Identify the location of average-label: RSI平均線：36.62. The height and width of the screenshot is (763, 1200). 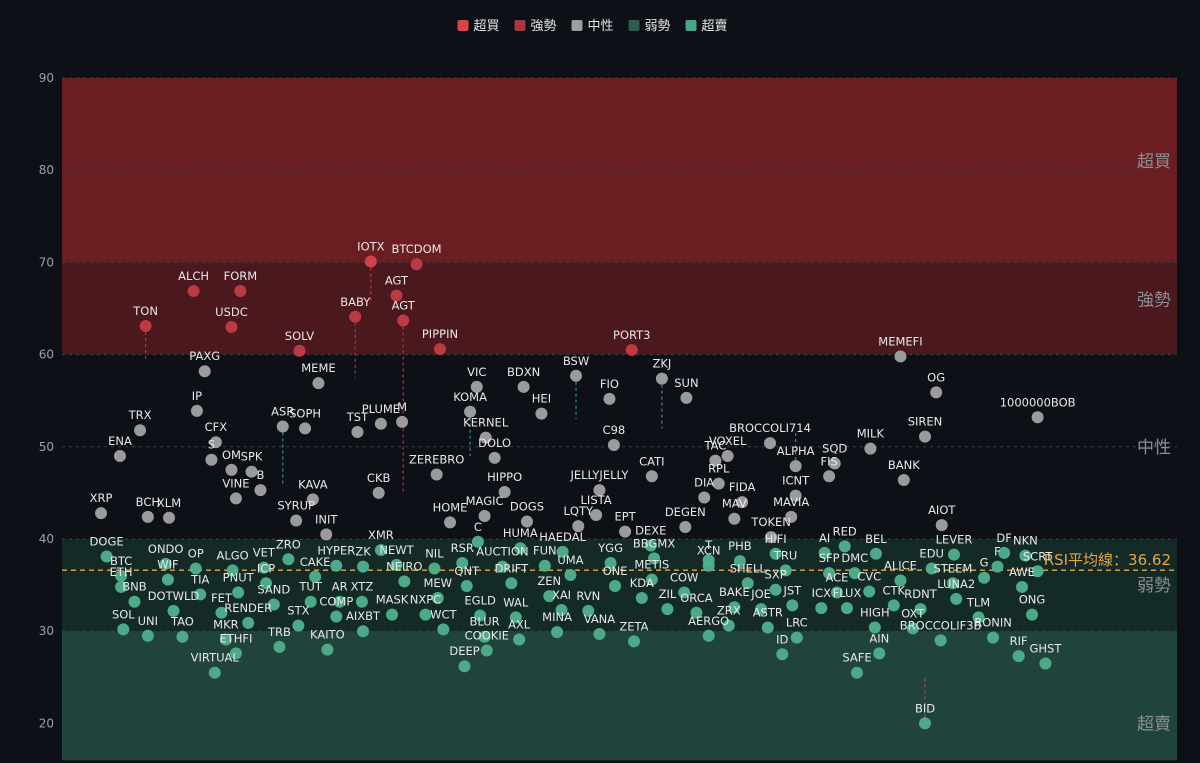
(1107, 560).